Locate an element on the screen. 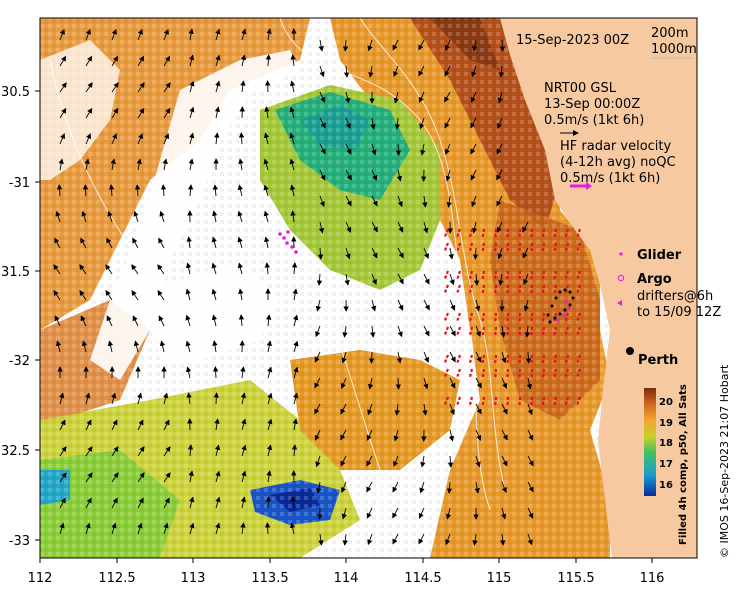 This screenshot has height=592, width=740. hf-radar-arrows is located at coordinates (512, 317).